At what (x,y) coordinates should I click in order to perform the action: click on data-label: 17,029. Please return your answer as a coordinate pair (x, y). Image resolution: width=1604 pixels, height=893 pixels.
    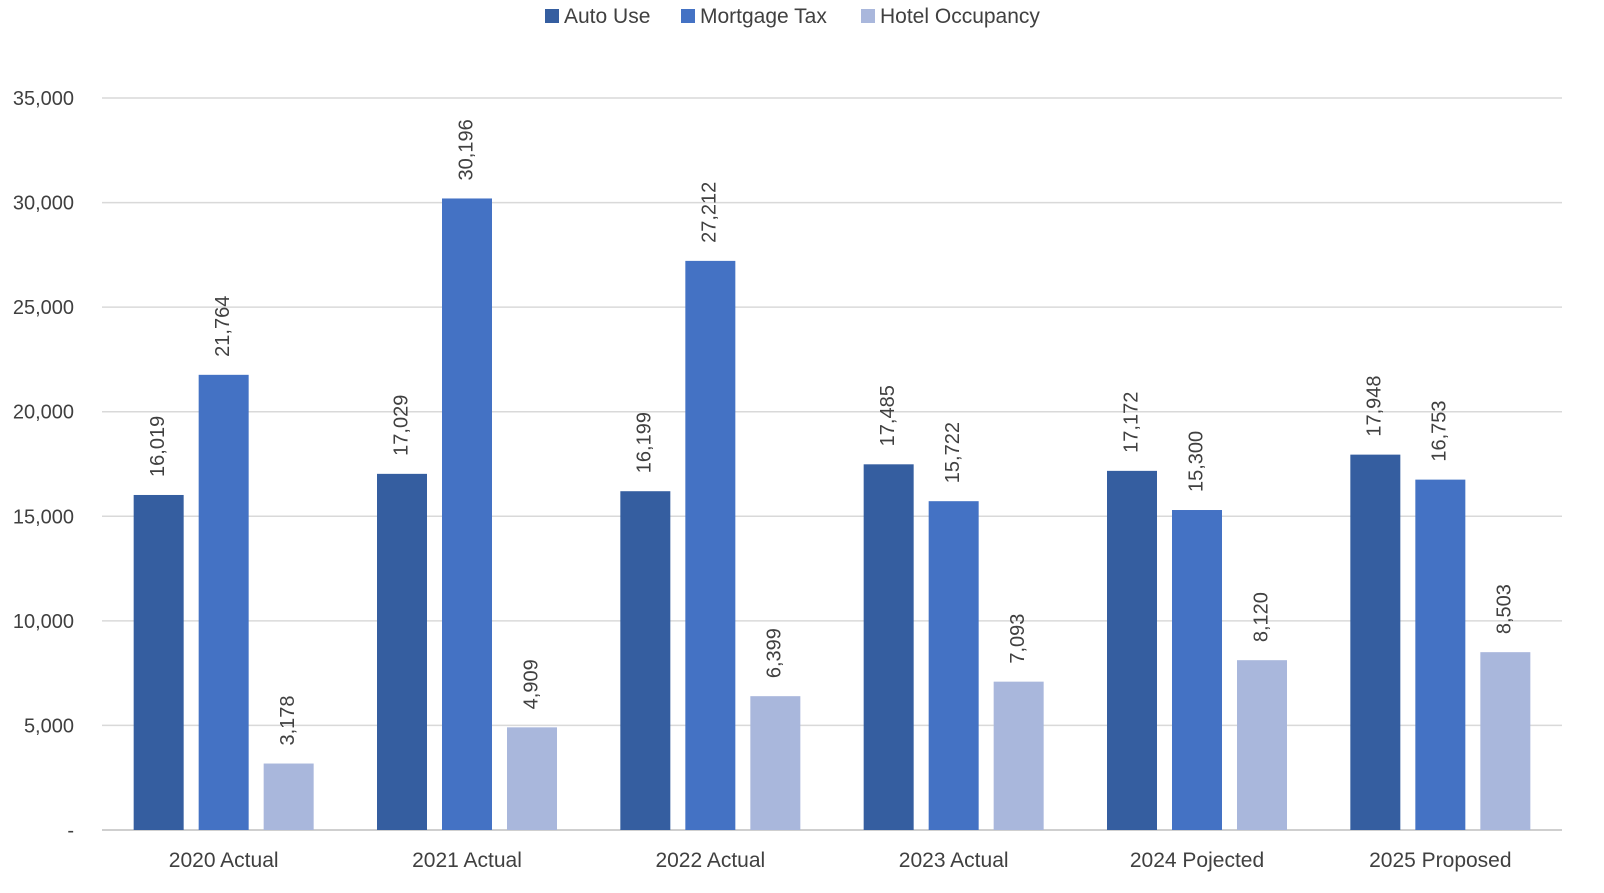
    Looking at the image, I should click on (401, 425).